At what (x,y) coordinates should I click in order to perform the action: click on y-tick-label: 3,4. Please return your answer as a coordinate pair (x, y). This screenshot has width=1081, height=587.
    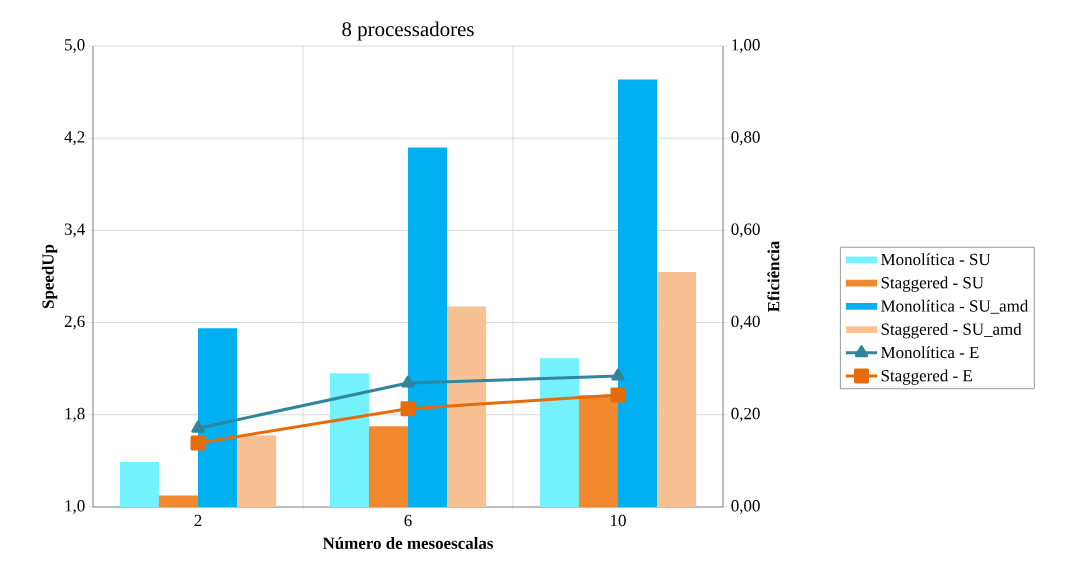
    Looking at the image, I should click on (74, 230).